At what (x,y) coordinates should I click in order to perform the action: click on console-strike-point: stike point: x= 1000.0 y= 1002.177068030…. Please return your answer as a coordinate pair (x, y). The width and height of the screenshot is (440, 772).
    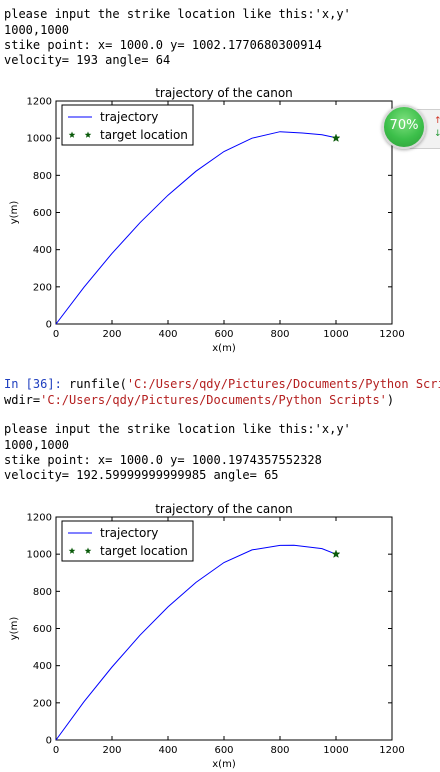
    Looking at the image, I should click on (163, 45).